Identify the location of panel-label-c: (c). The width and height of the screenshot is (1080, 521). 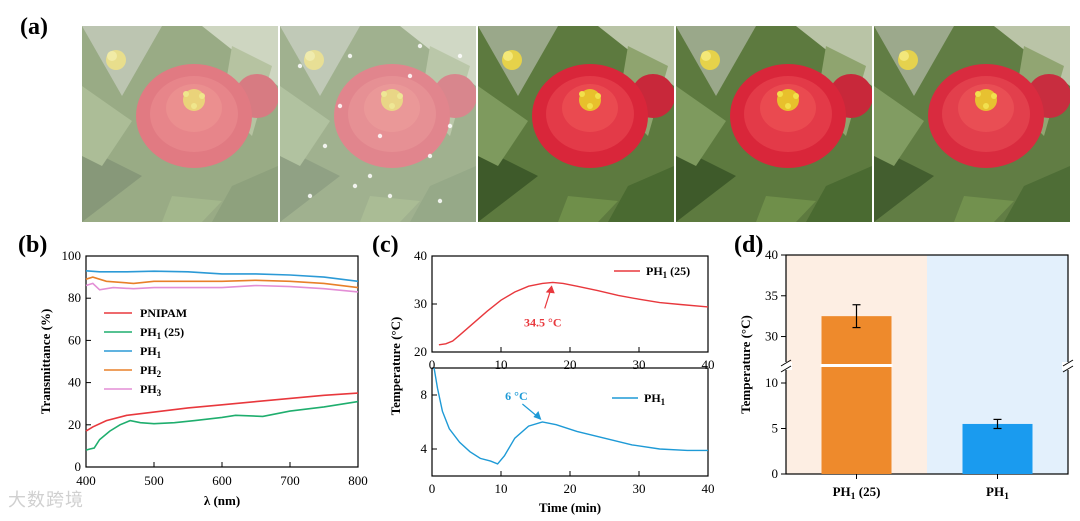
(385, 245).